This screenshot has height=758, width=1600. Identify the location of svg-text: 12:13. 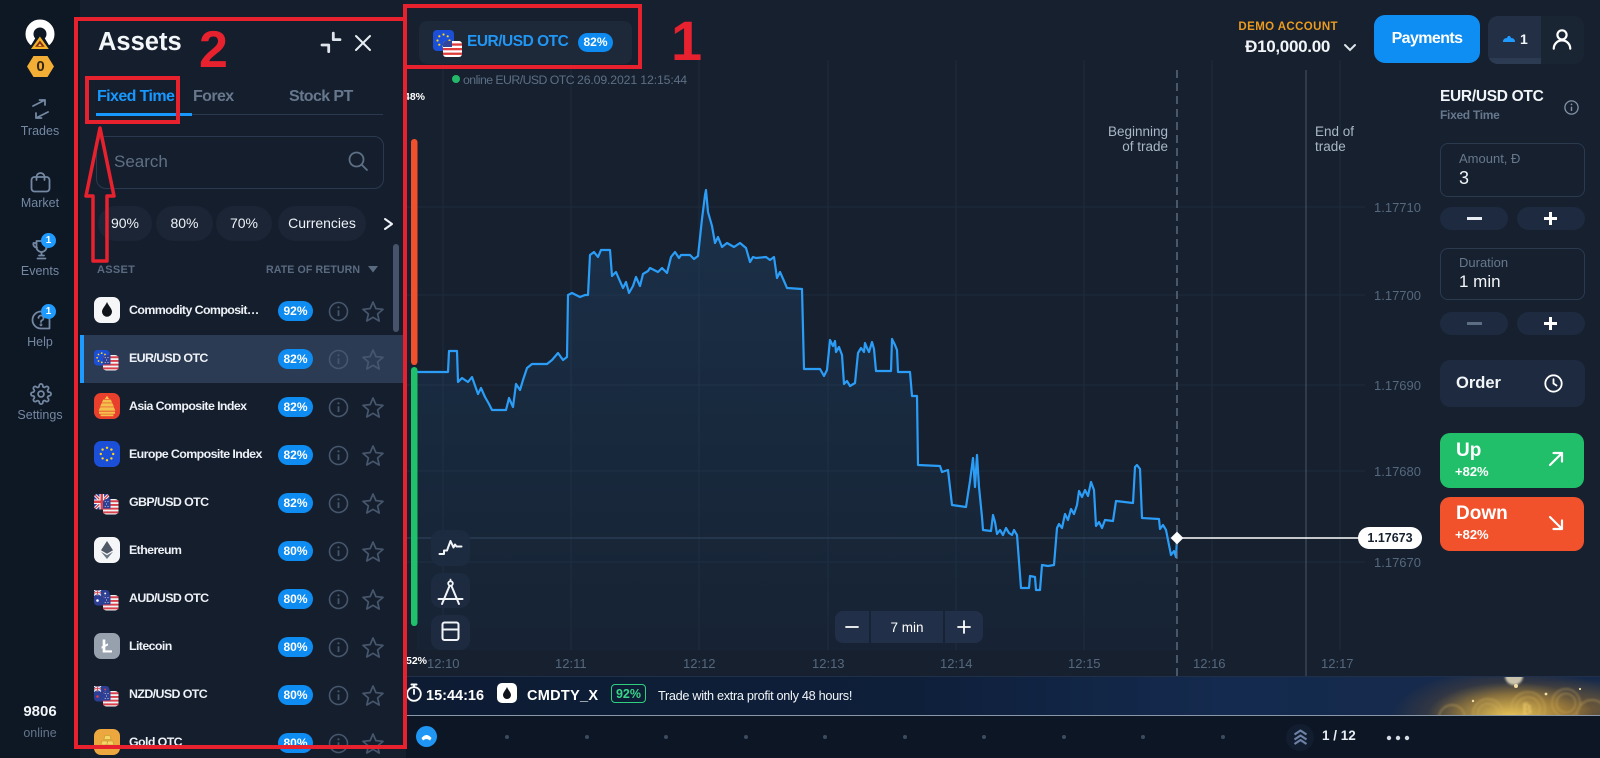
(828, 663).